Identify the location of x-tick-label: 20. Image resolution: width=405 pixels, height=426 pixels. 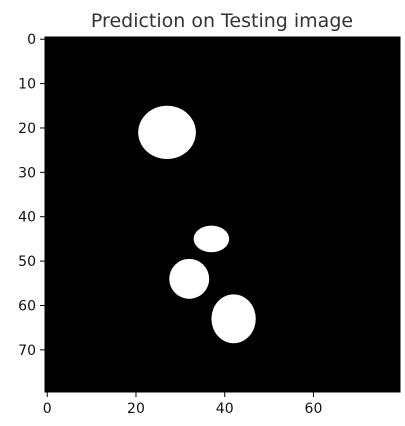
(136, 409).